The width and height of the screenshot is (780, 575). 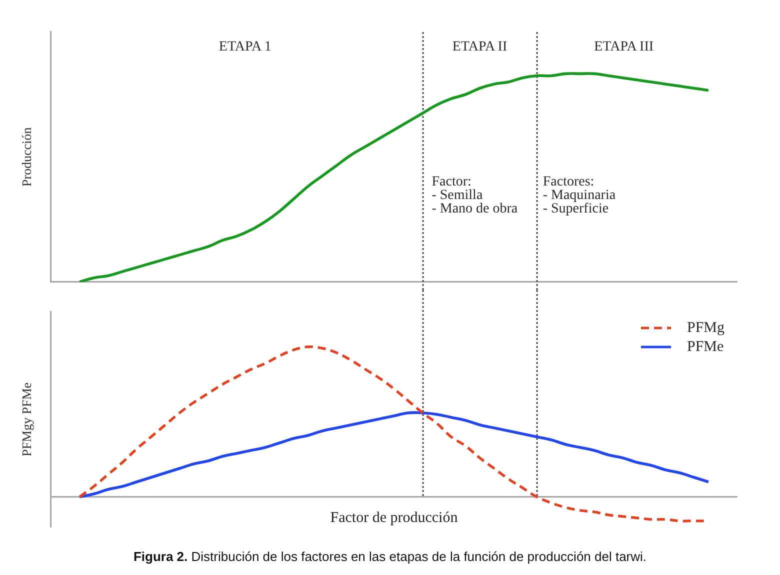 I want to click on text: ETAPA 1, so click(x=245, y=47).